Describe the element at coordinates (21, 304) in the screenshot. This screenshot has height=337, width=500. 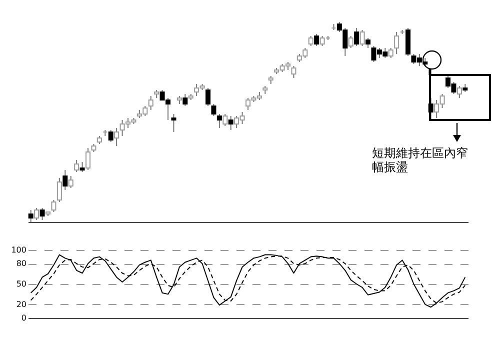
I see `y-tick-label: 20` at that location.